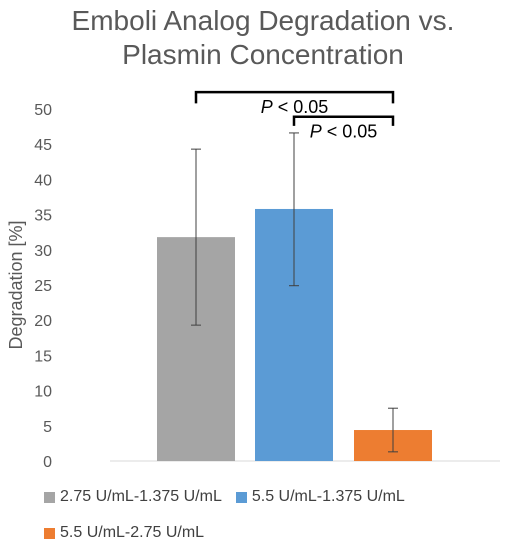  I want to click on legend-item-0: 2.75 U/mL-1.375 U/mL, so click(133, 497).